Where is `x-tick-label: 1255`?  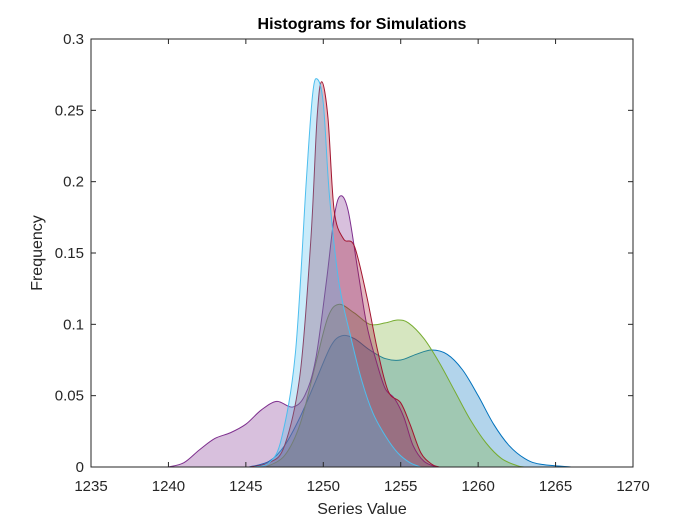 x-tick-label: 1255 is located at coordinates (400, 486).